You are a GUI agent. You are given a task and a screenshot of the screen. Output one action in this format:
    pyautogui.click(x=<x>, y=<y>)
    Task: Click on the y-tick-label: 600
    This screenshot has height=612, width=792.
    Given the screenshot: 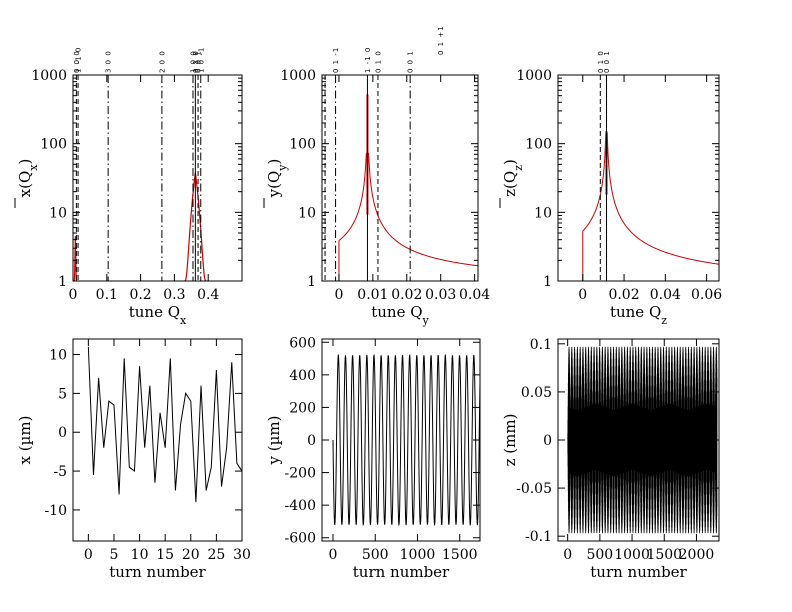 What is the action you would take?
    pyautogui.click(x=302, y=343)
    